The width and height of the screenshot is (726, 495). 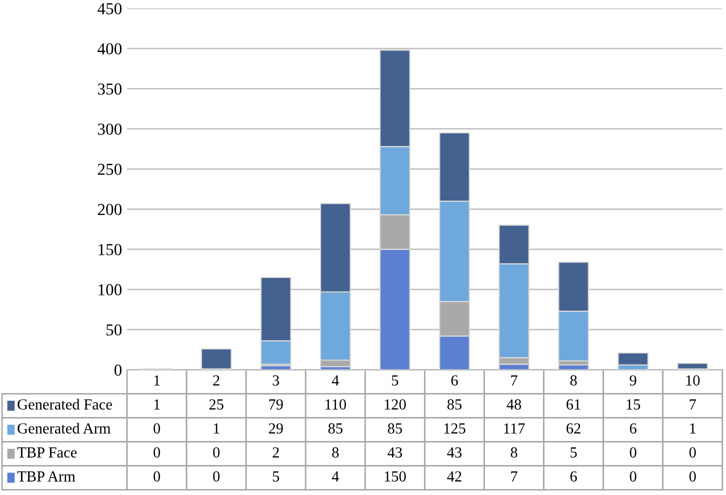 I want to click on data-label: 110, so click(x=336, y=404).